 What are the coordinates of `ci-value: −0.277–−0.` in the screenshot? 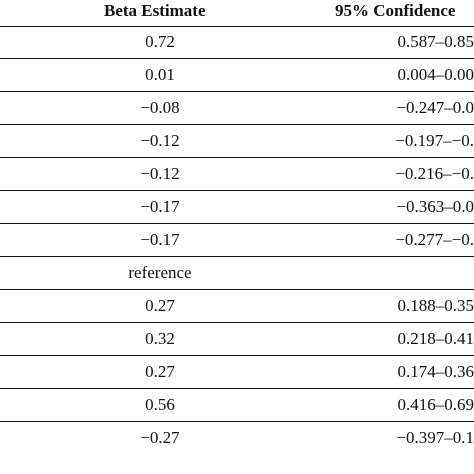 It's located at (434, 239).